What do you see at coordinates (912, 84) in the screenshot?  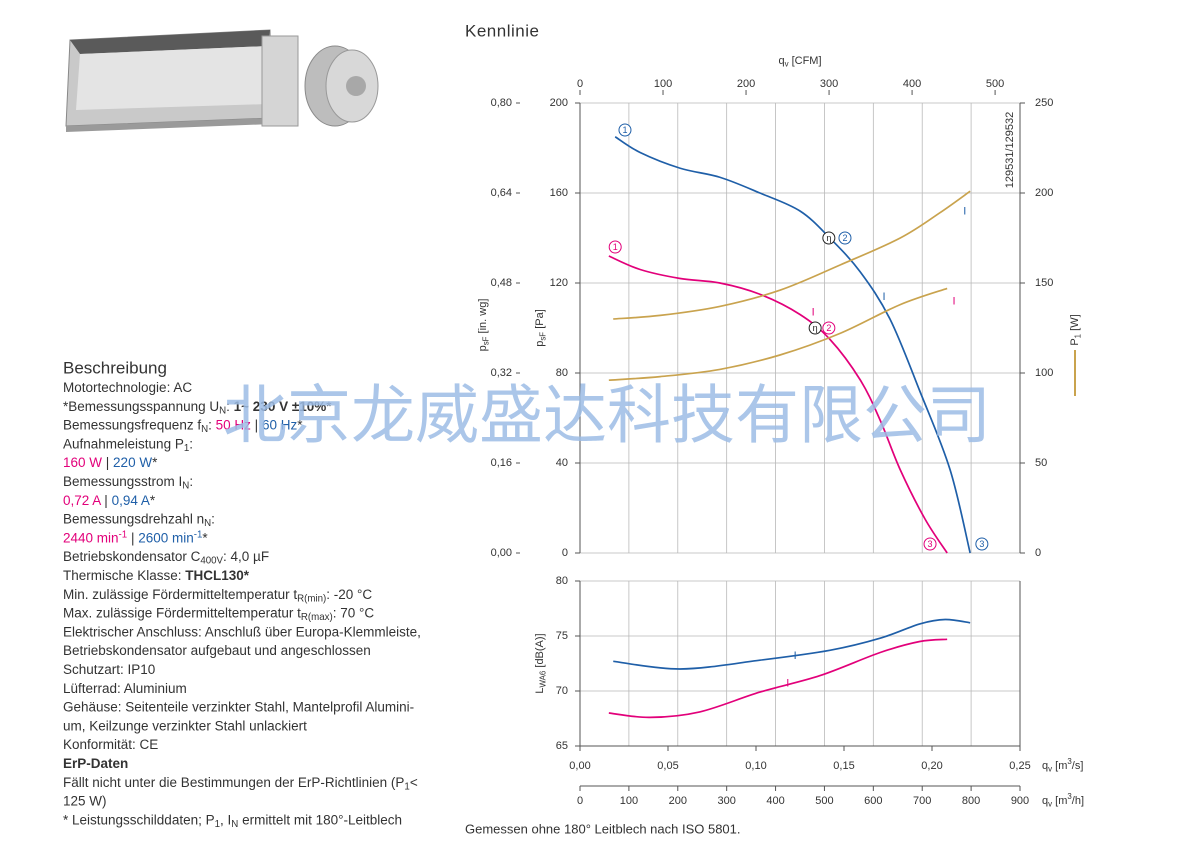 I see `x3-tick-label: 400` at bounding box center [912, 84].